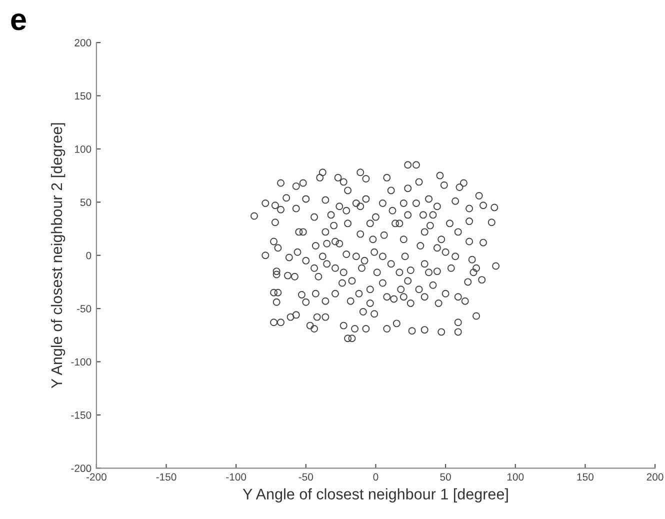 This screenshot has height=519, width=665. Describe the element at coordinates (86, 202) in the screenshot. I see `y-tick-label: 50` at that location.